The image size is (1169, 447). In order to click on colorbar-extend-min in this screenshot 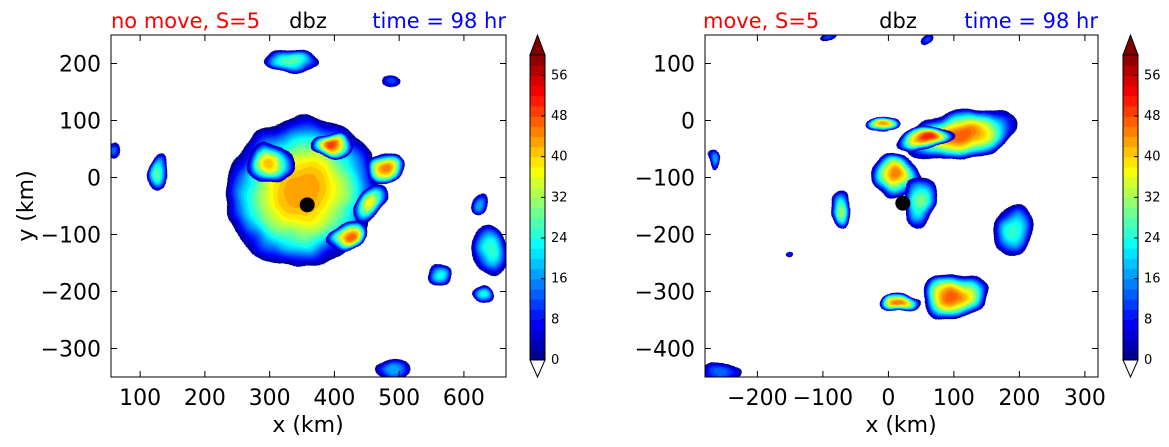, I will do `click(537, 369)`.